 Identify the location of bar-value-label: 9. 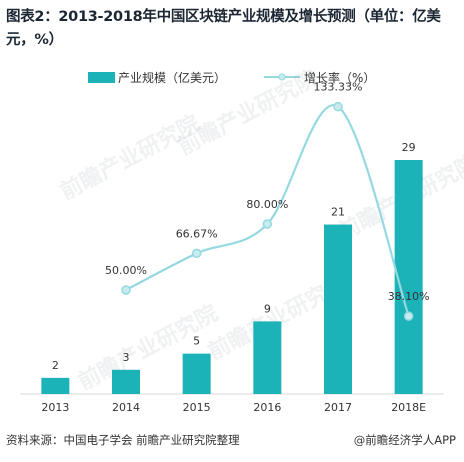
(267, 308).